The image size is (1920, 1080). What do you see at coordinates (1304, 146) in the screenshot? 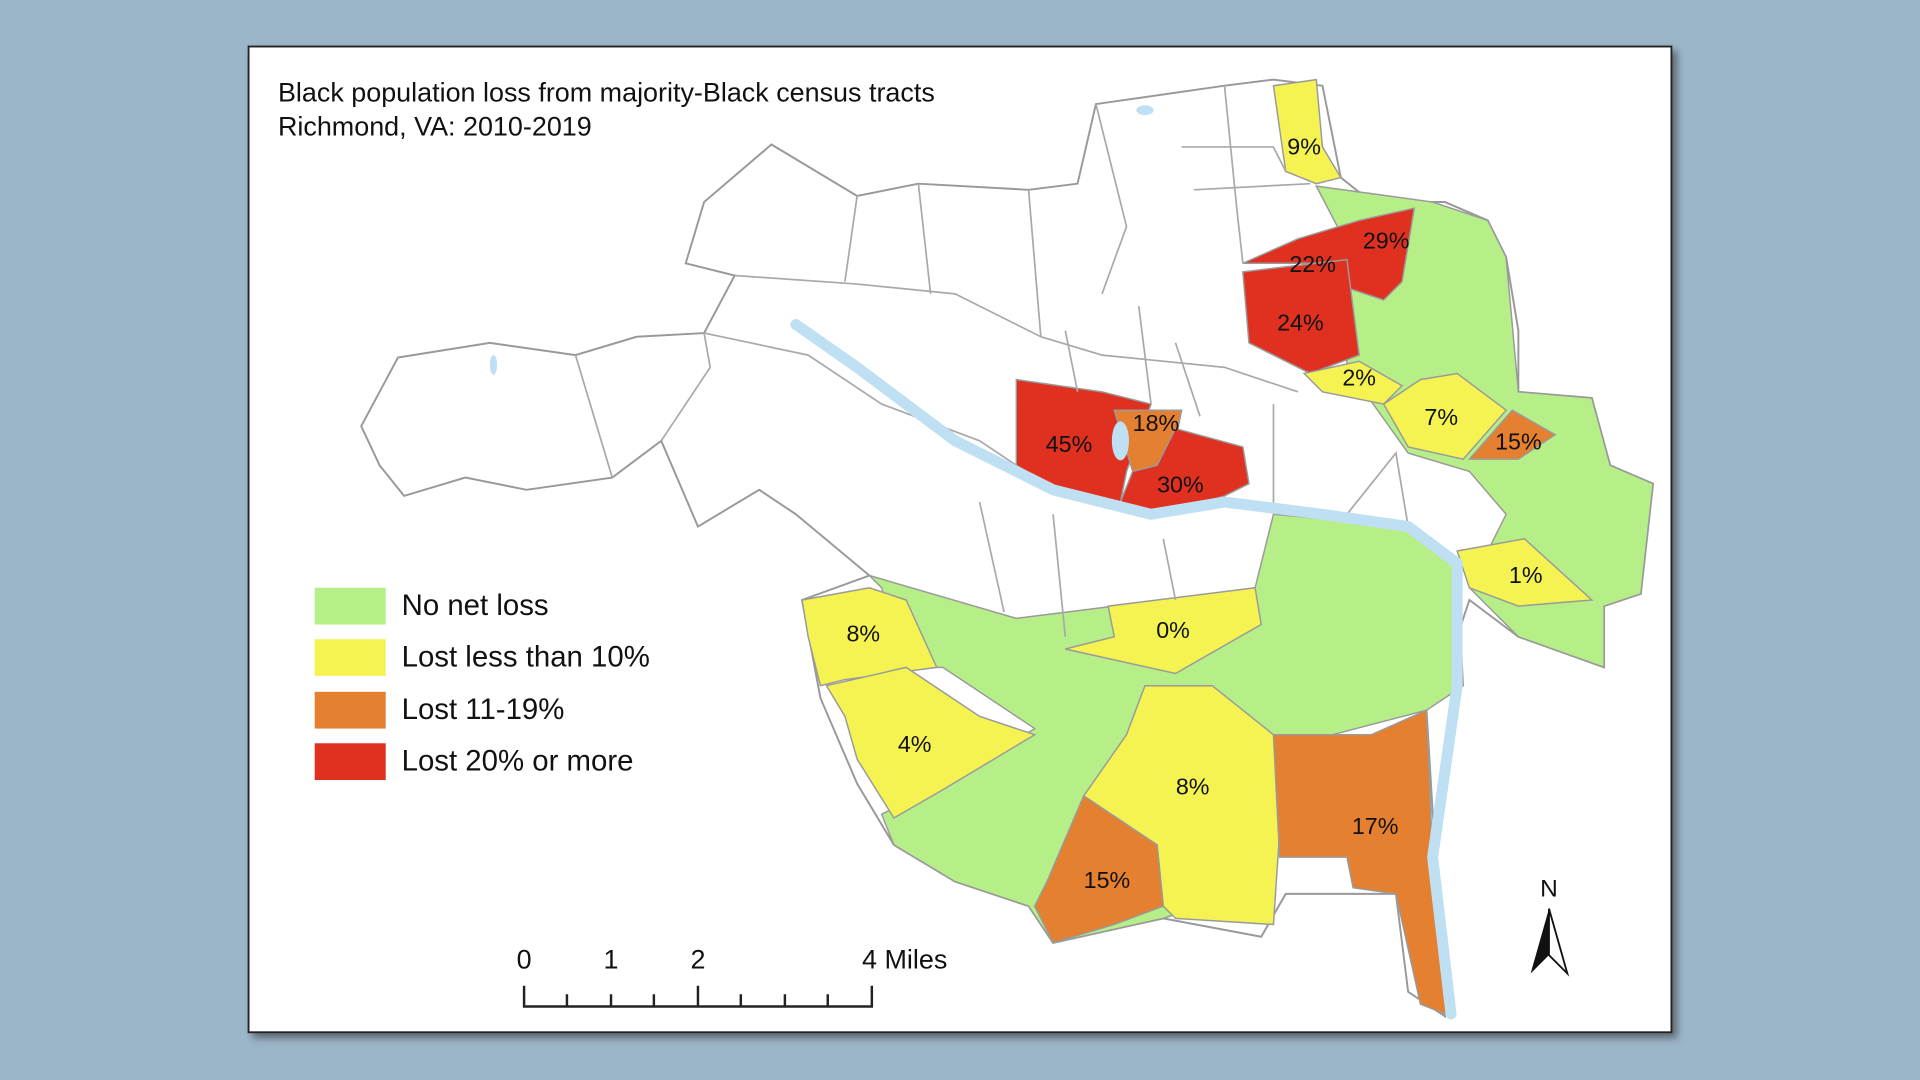
I see `tract-label: 9%` at bounding box center [1304, 146].